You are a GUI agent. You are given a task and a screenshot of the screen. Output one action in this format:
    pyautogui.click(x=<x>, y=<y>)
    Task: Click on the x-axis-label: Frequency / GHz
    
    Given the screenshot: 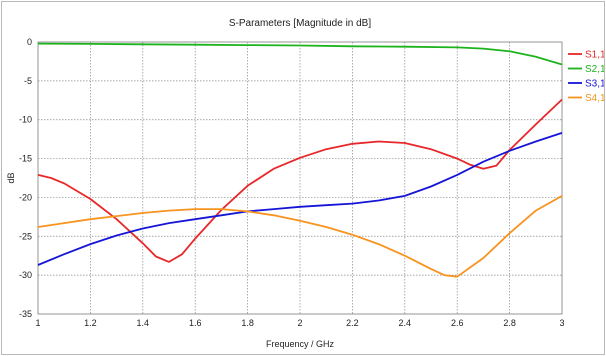 What is the action you would take?
    pyautogui.click(x=300, y=344)
    